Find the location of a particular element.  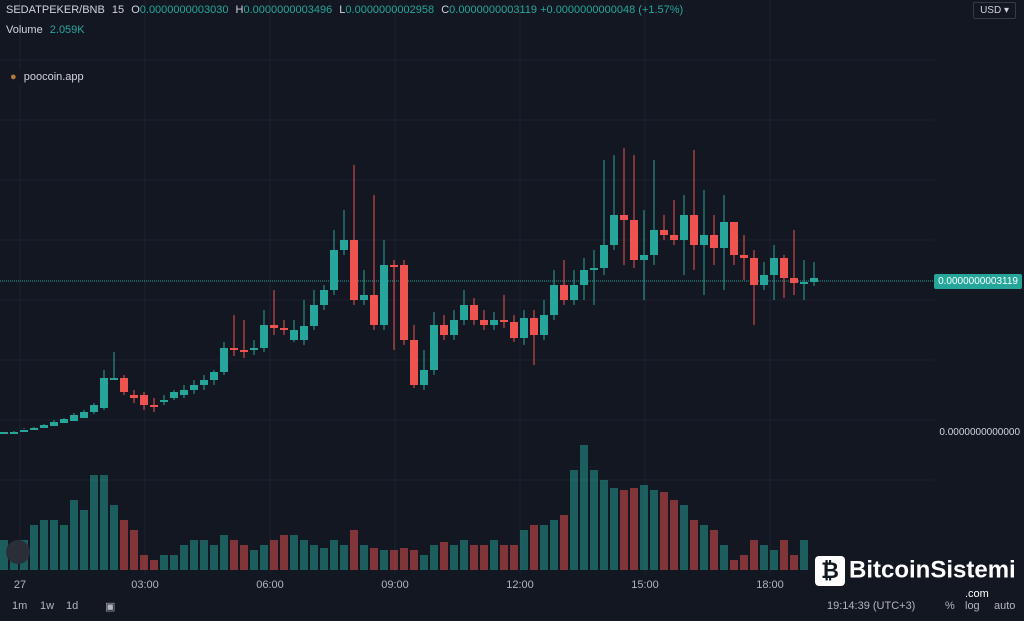

range-1w-button: 1w is located at coordinates (47, 606).